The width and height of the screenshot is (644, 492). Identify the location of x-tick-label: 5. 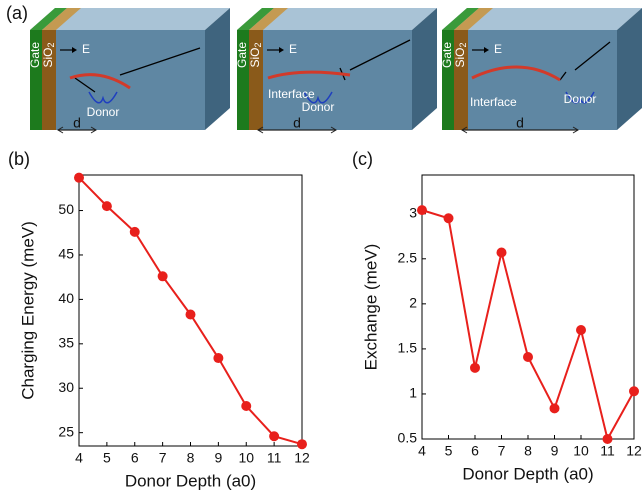
(107, 458).